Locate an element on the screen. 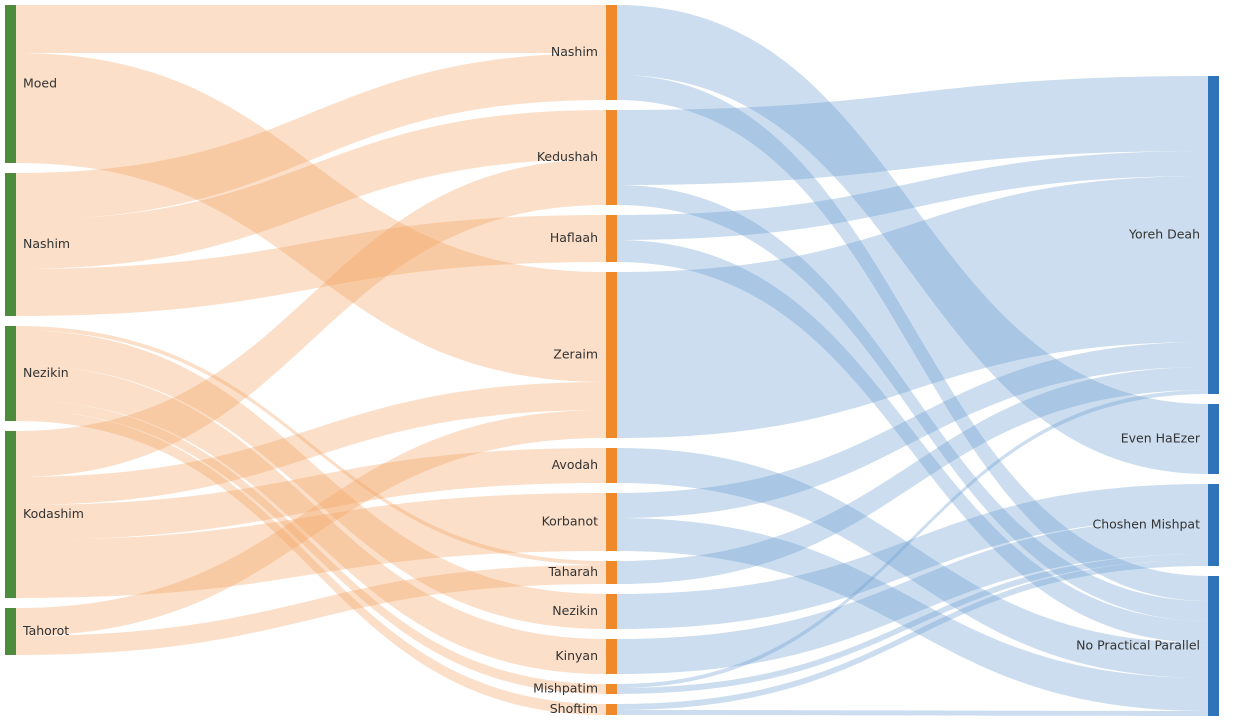  node-label: Korbanot is located at coordinates (570, 521).